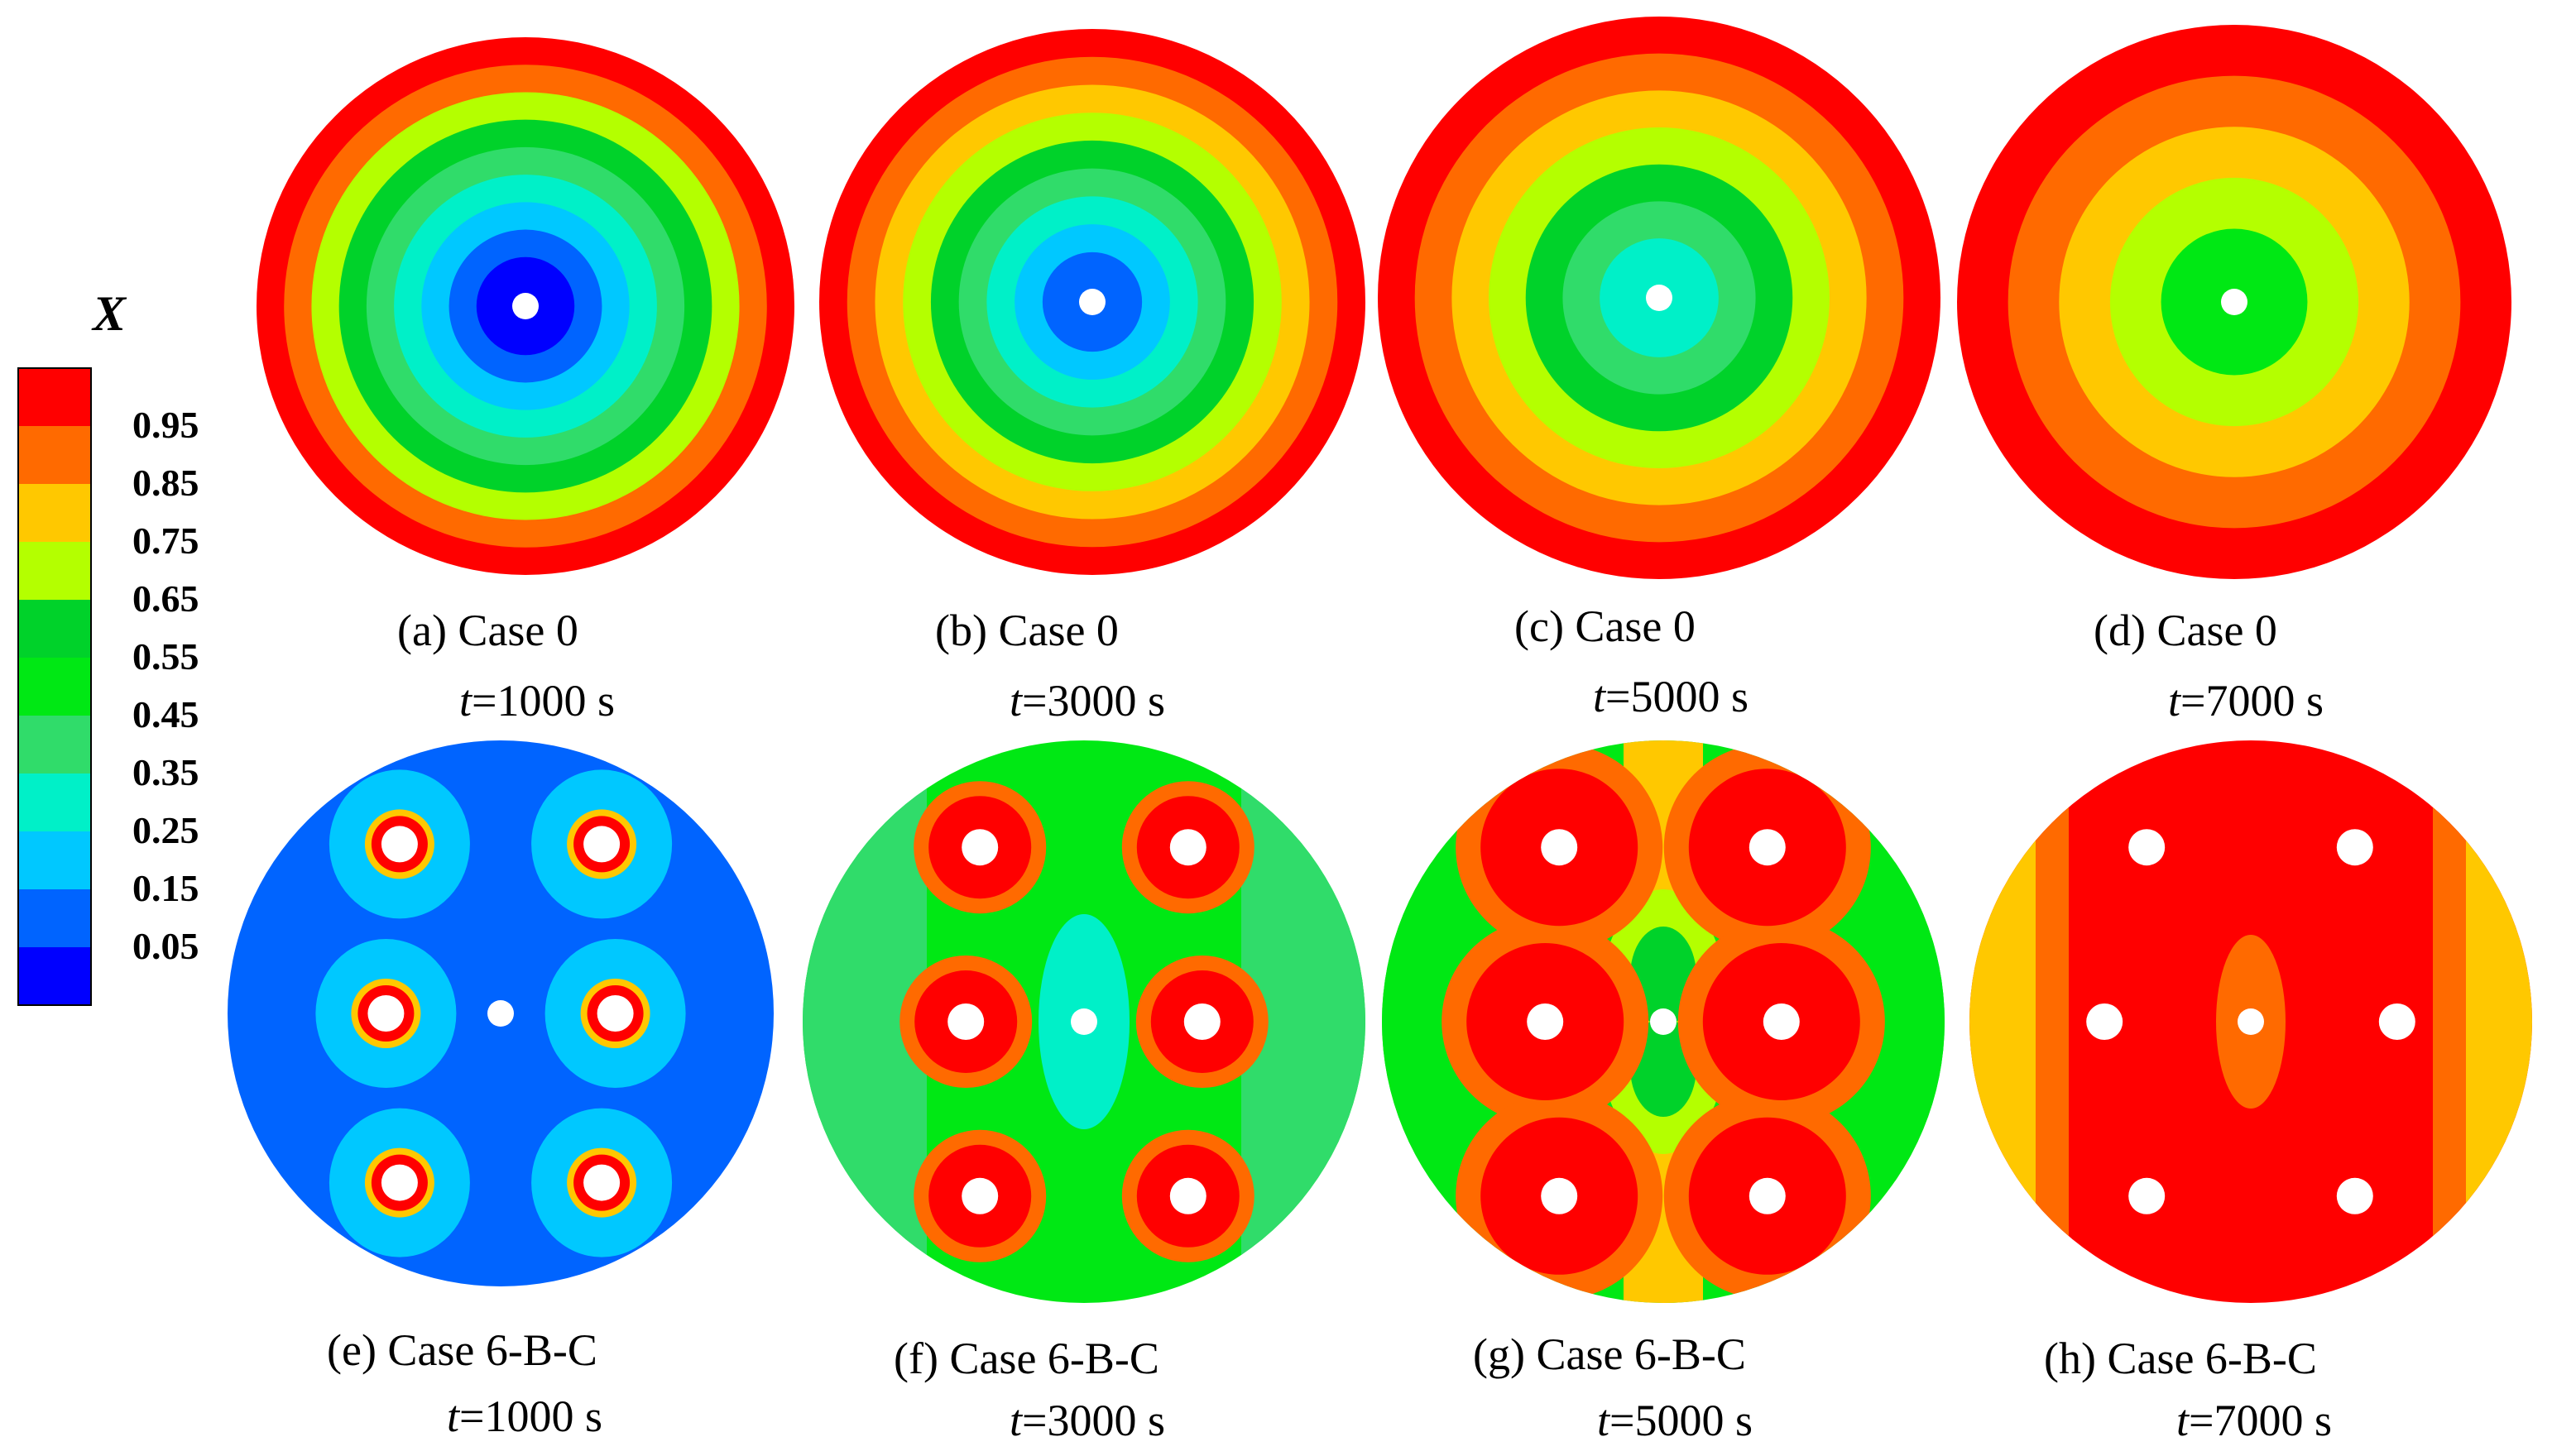 The height and width of the screenshot is (1456, 2552). What do you see at coordinates (165, 425) in the screenshot?
I see `legend-label: 0.95` at bounding box center [165, 425].